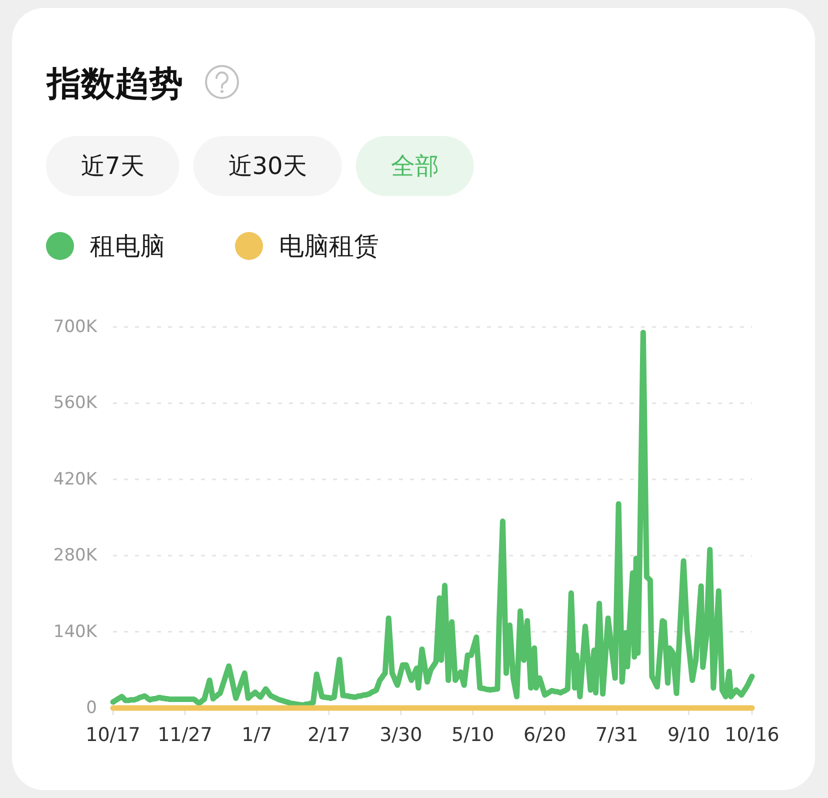 Image resolution: width=828 pixels, height=798 pixels. I want to click on x-tick-label: 9/10, so click(688, 735).